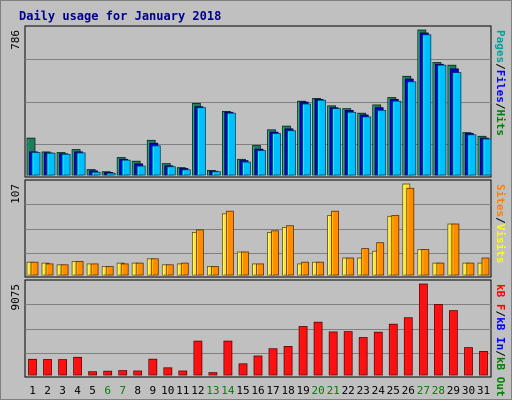 The image size is (512, 400). What do you see at coordinates (137, 390) in the screenshot?
I see `x-tick-day-8: 8` at bounding box center [137, 390].